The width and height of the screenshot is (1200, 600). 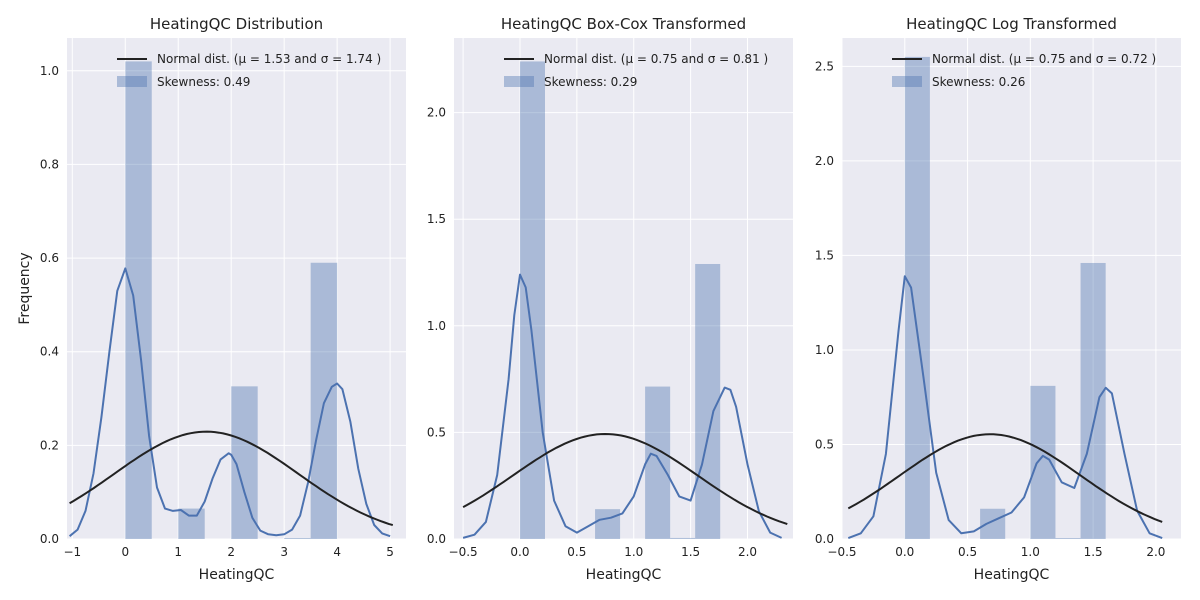 I want to click on legend-skewness-label: Skewness: 0.26, so click(x=978, y=82).